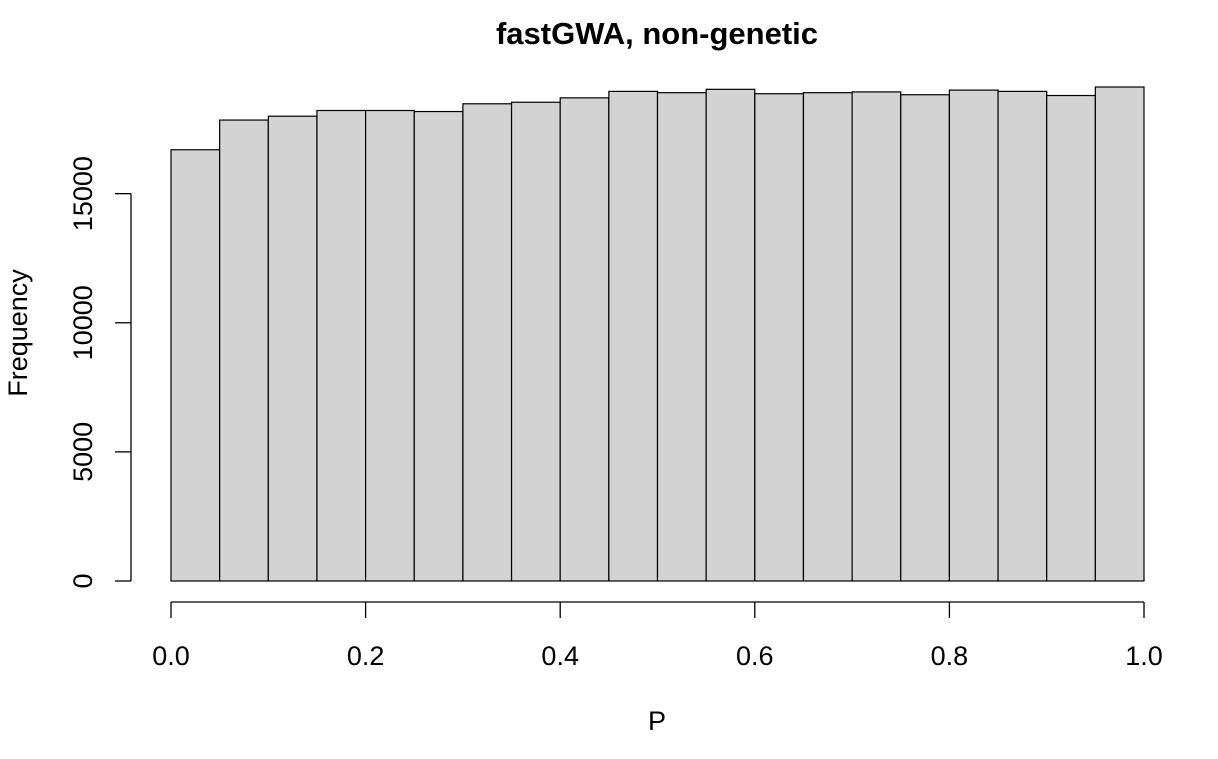 This screenshot has height=759, width=1218. What do you see at coordinates (83, 322) in the screenshot?
I see `y-tick-label: 10000` at bounding box center [83, 322].